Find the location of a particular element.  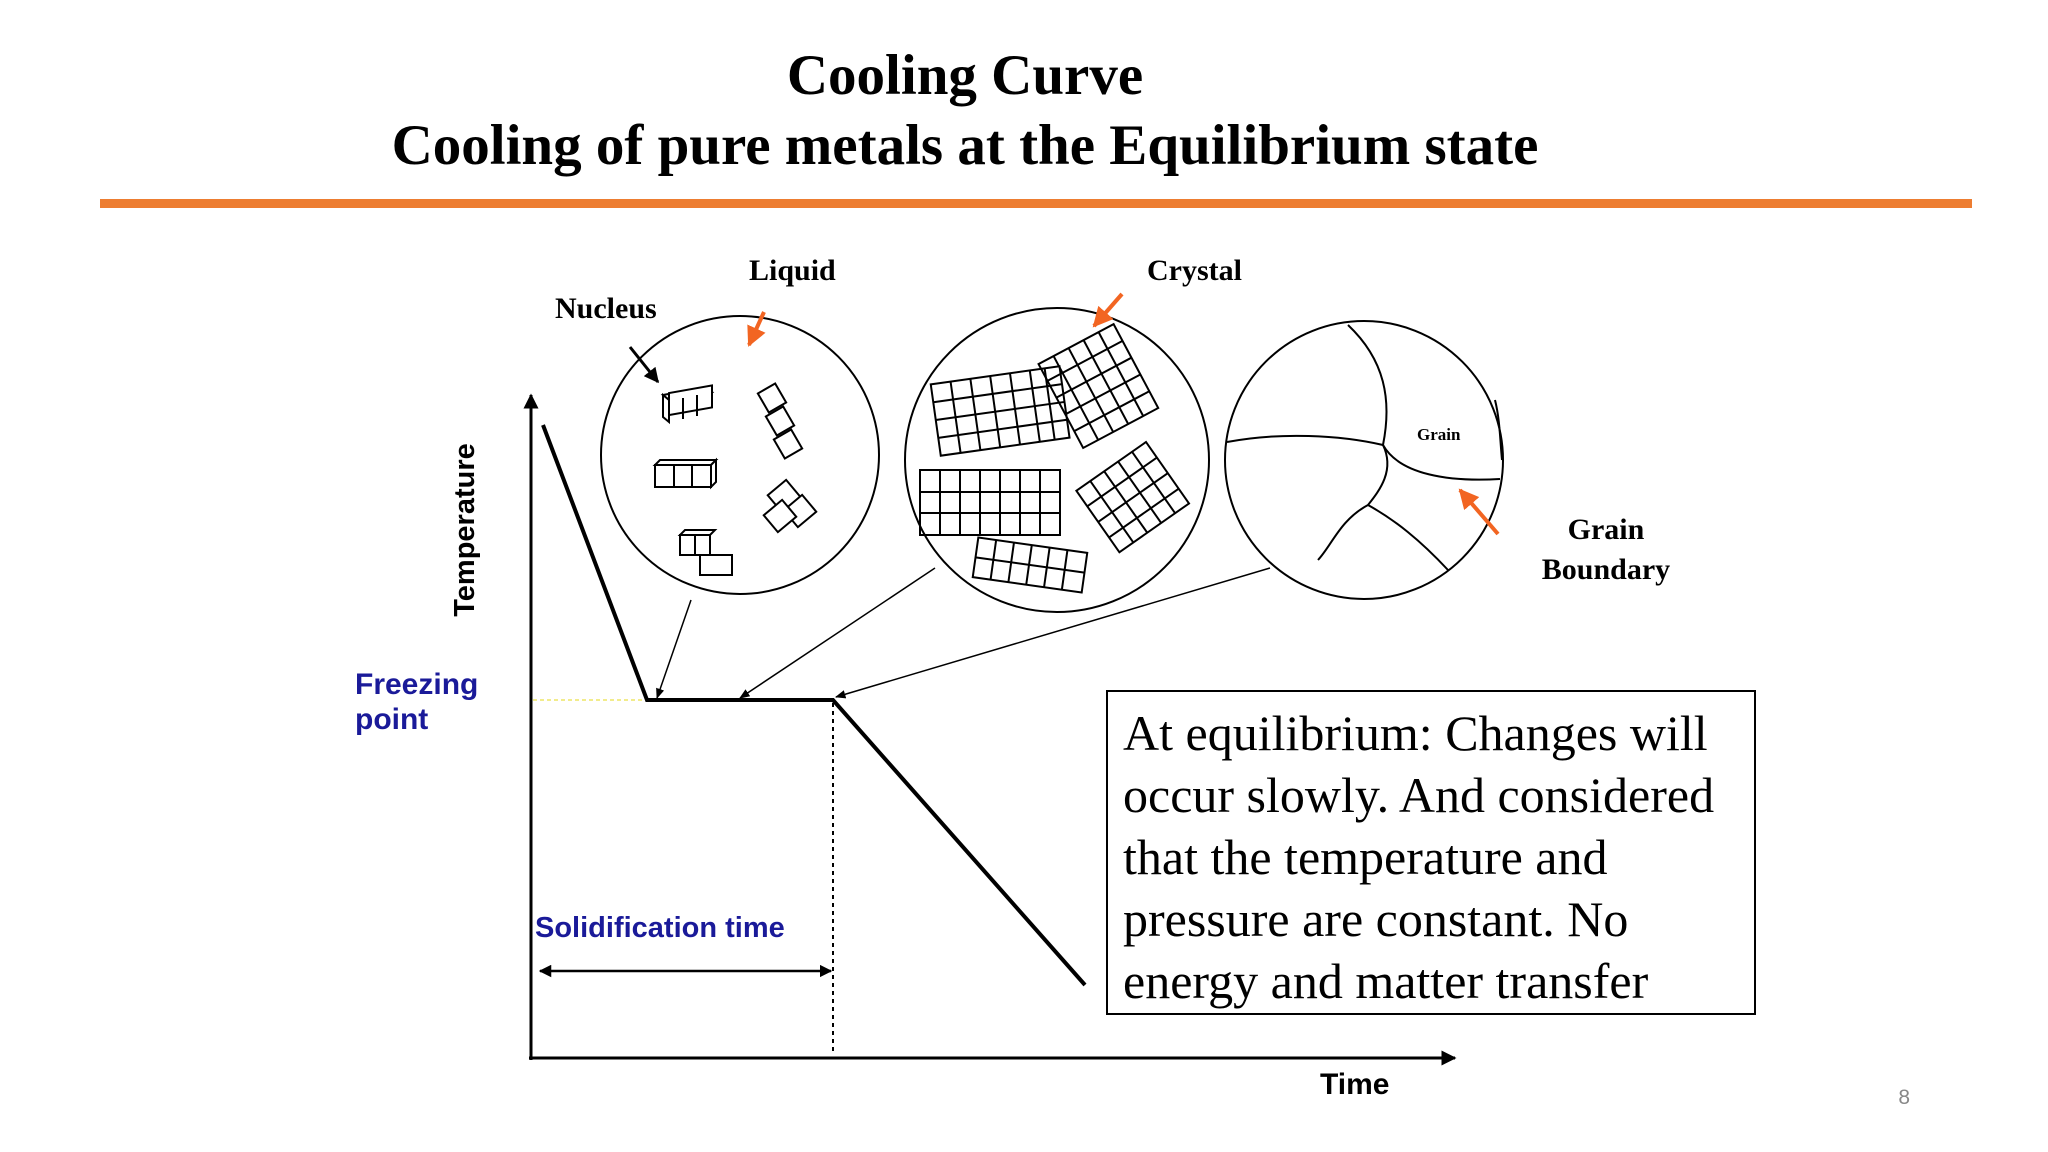

grain-boundary-label-line2: Boundary is located at coordinates (1606, 569).